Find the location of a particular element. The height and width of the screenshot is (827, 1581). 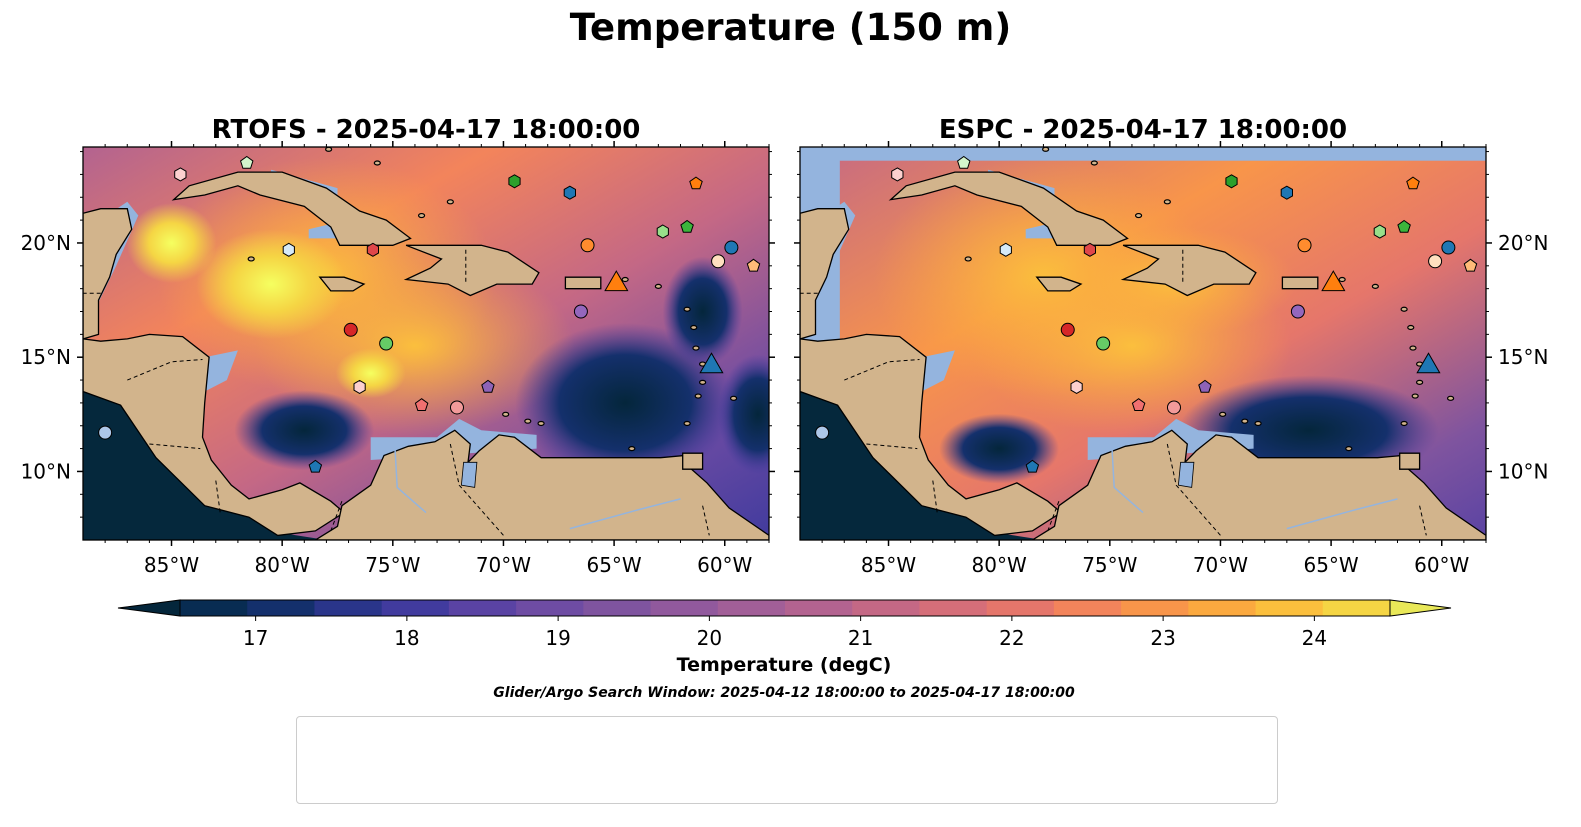

x-tick-label: 85°W is located at coordinates (888, 565).